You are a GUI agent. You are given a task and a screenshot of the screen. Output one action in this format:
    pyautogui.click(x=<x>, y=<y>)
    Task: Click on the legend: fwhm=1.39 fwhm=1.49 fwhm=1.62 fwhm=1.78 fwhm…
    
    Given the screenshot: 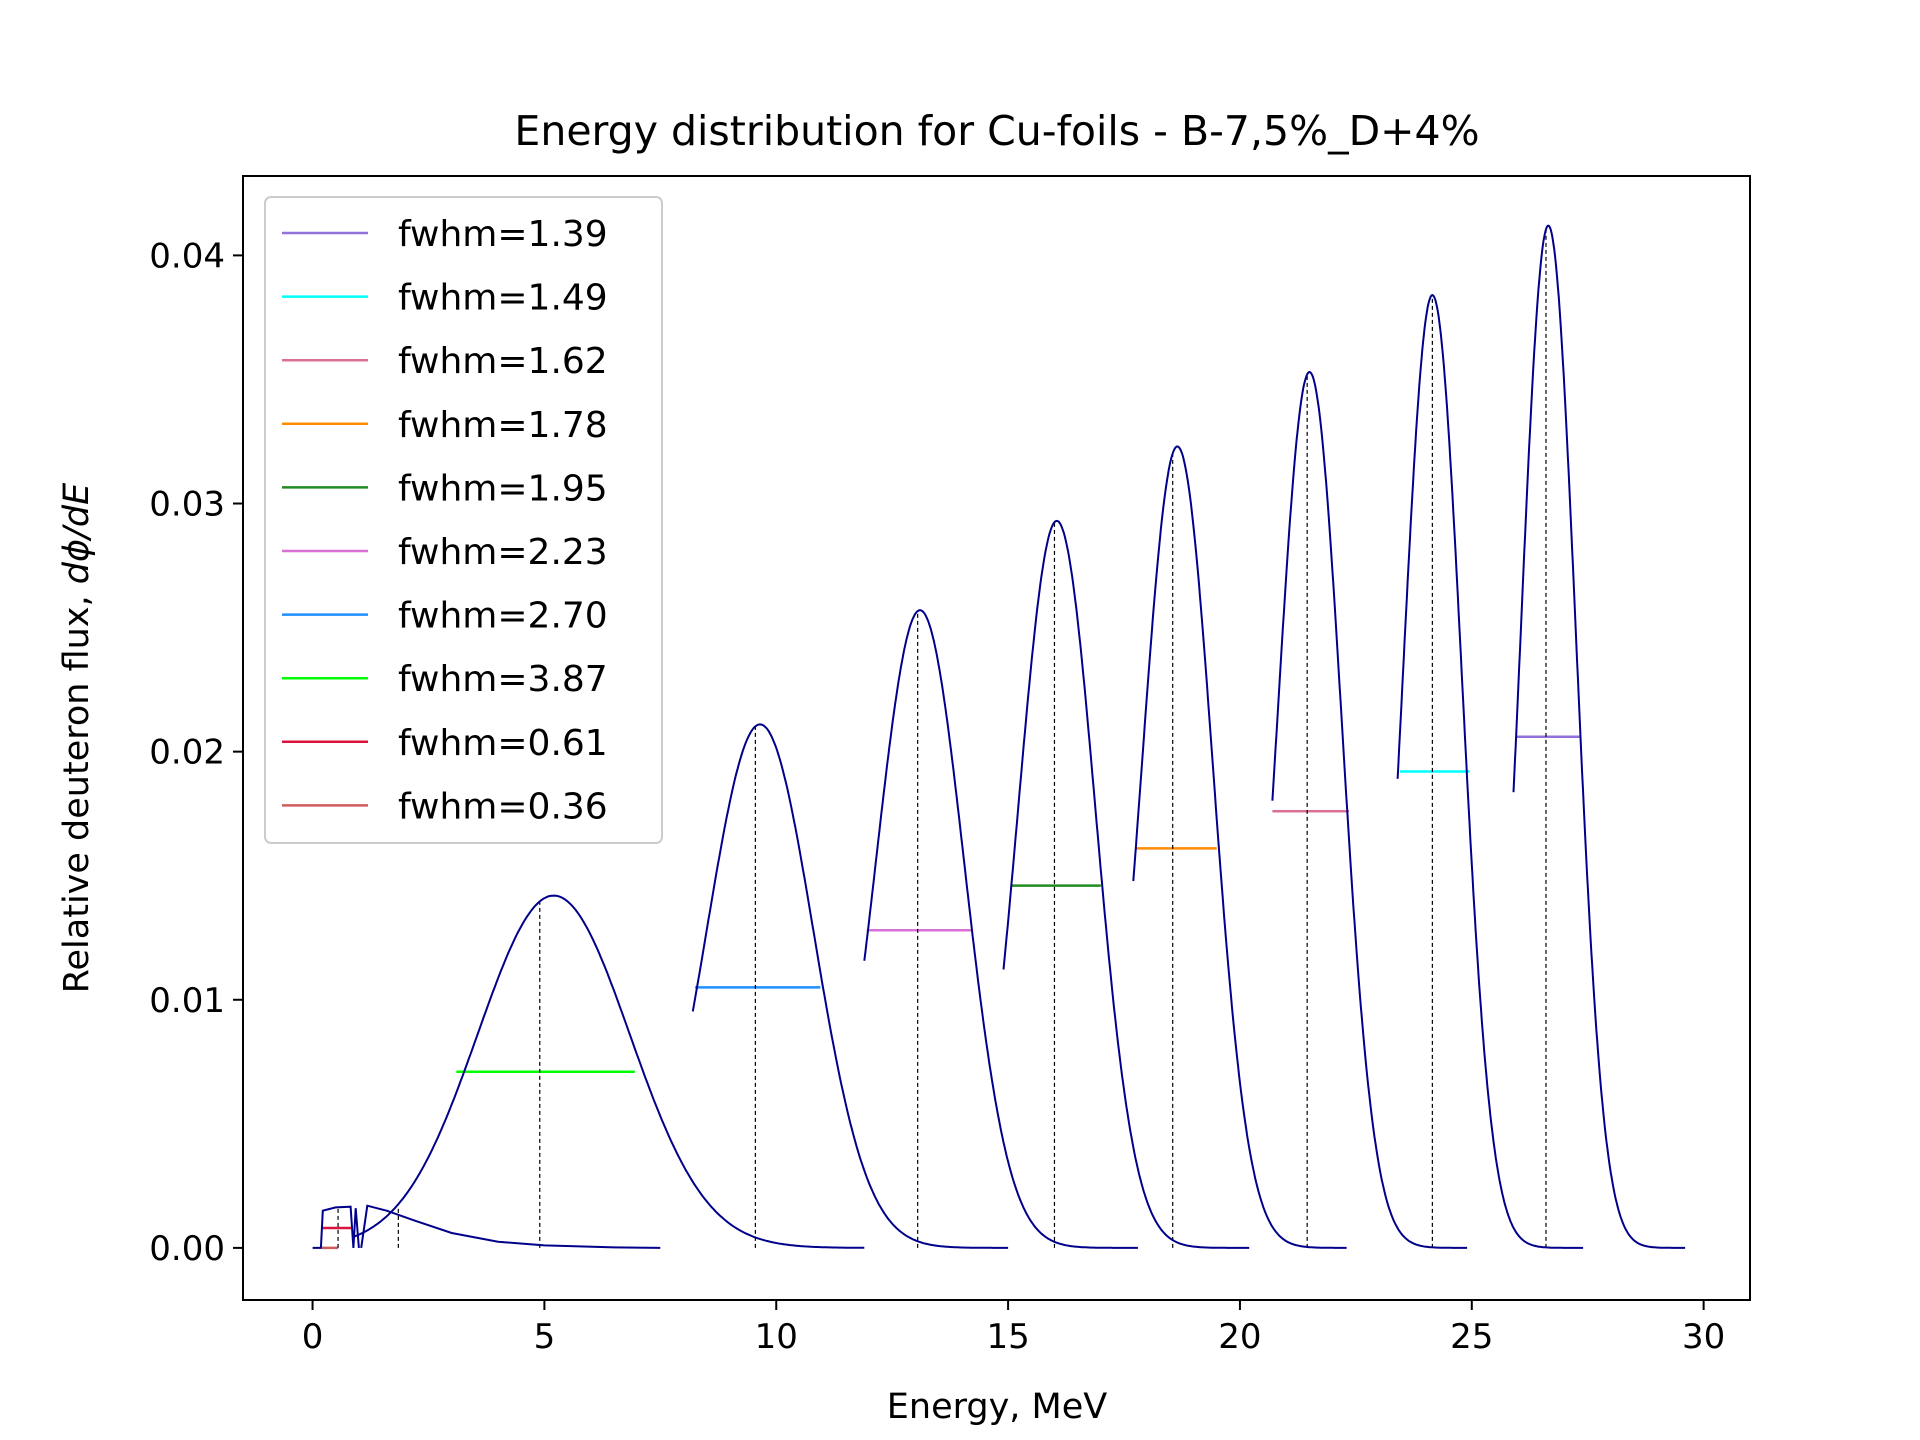 What is the action you would take?
    pyautogui.click(x=463, y=520)
    